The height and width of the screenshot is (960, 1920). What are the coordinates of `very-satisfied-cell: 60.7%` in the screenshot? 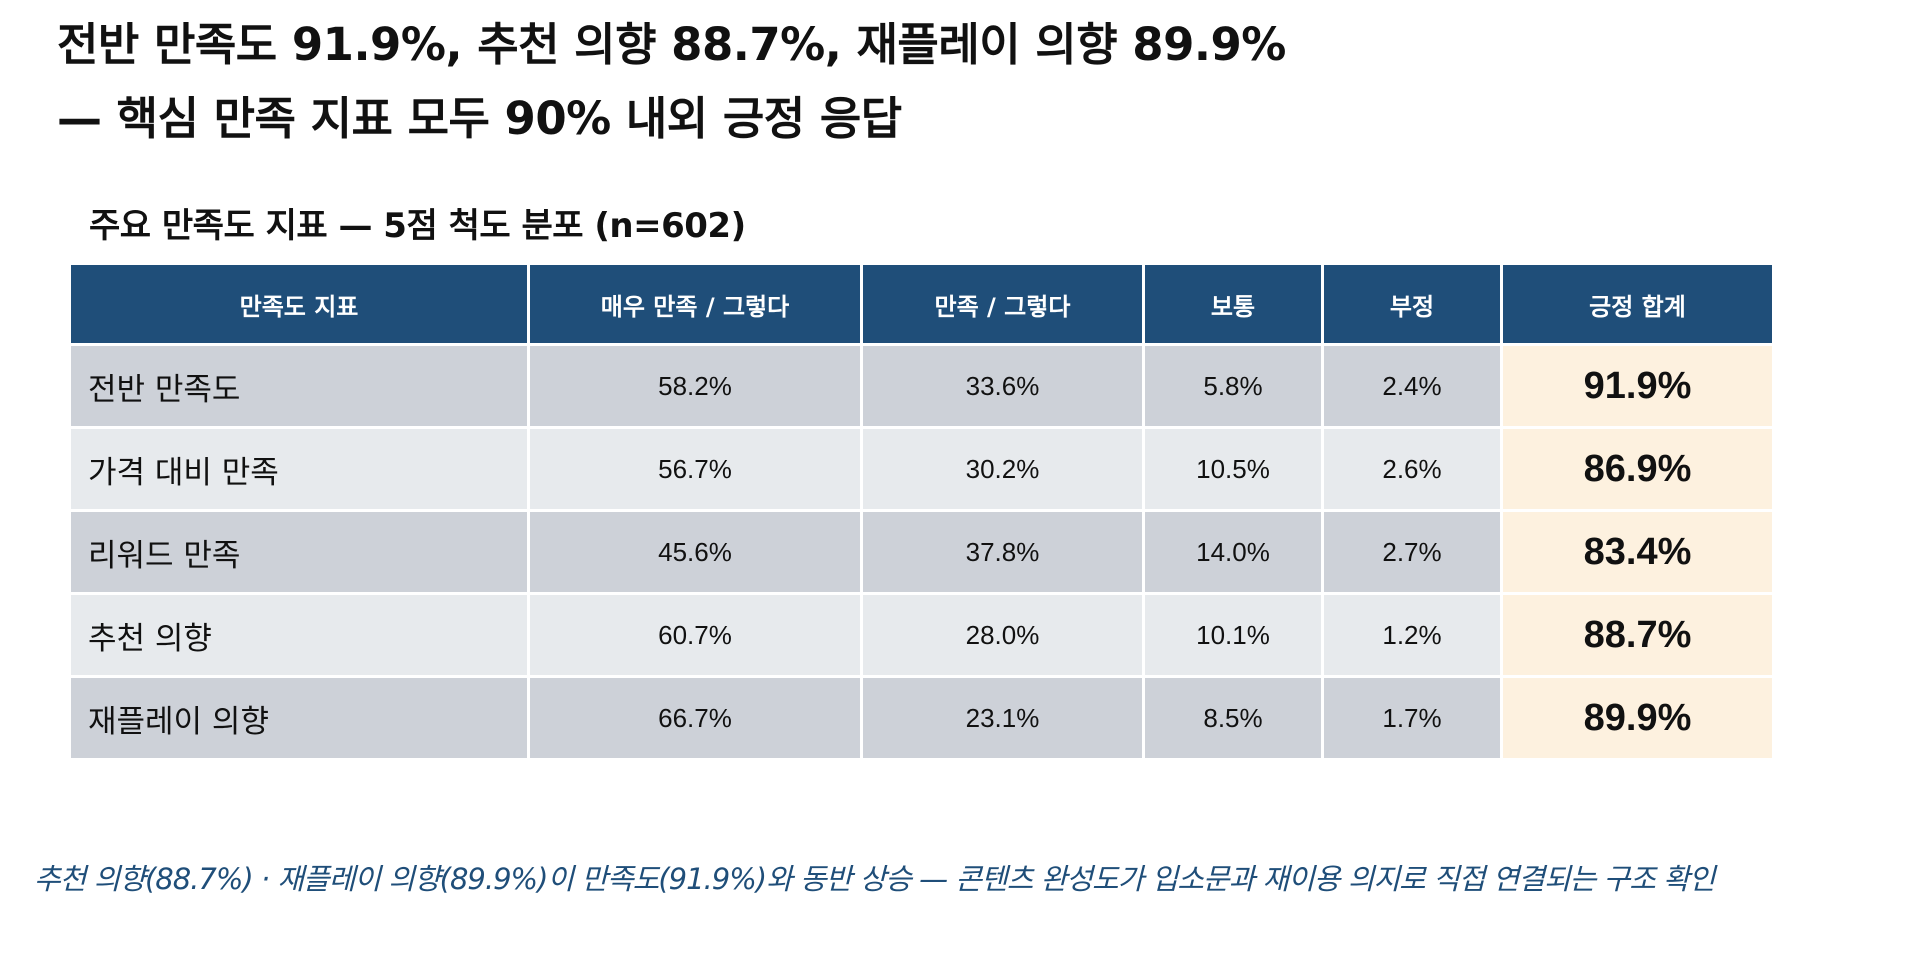 It's located at (695, 635).